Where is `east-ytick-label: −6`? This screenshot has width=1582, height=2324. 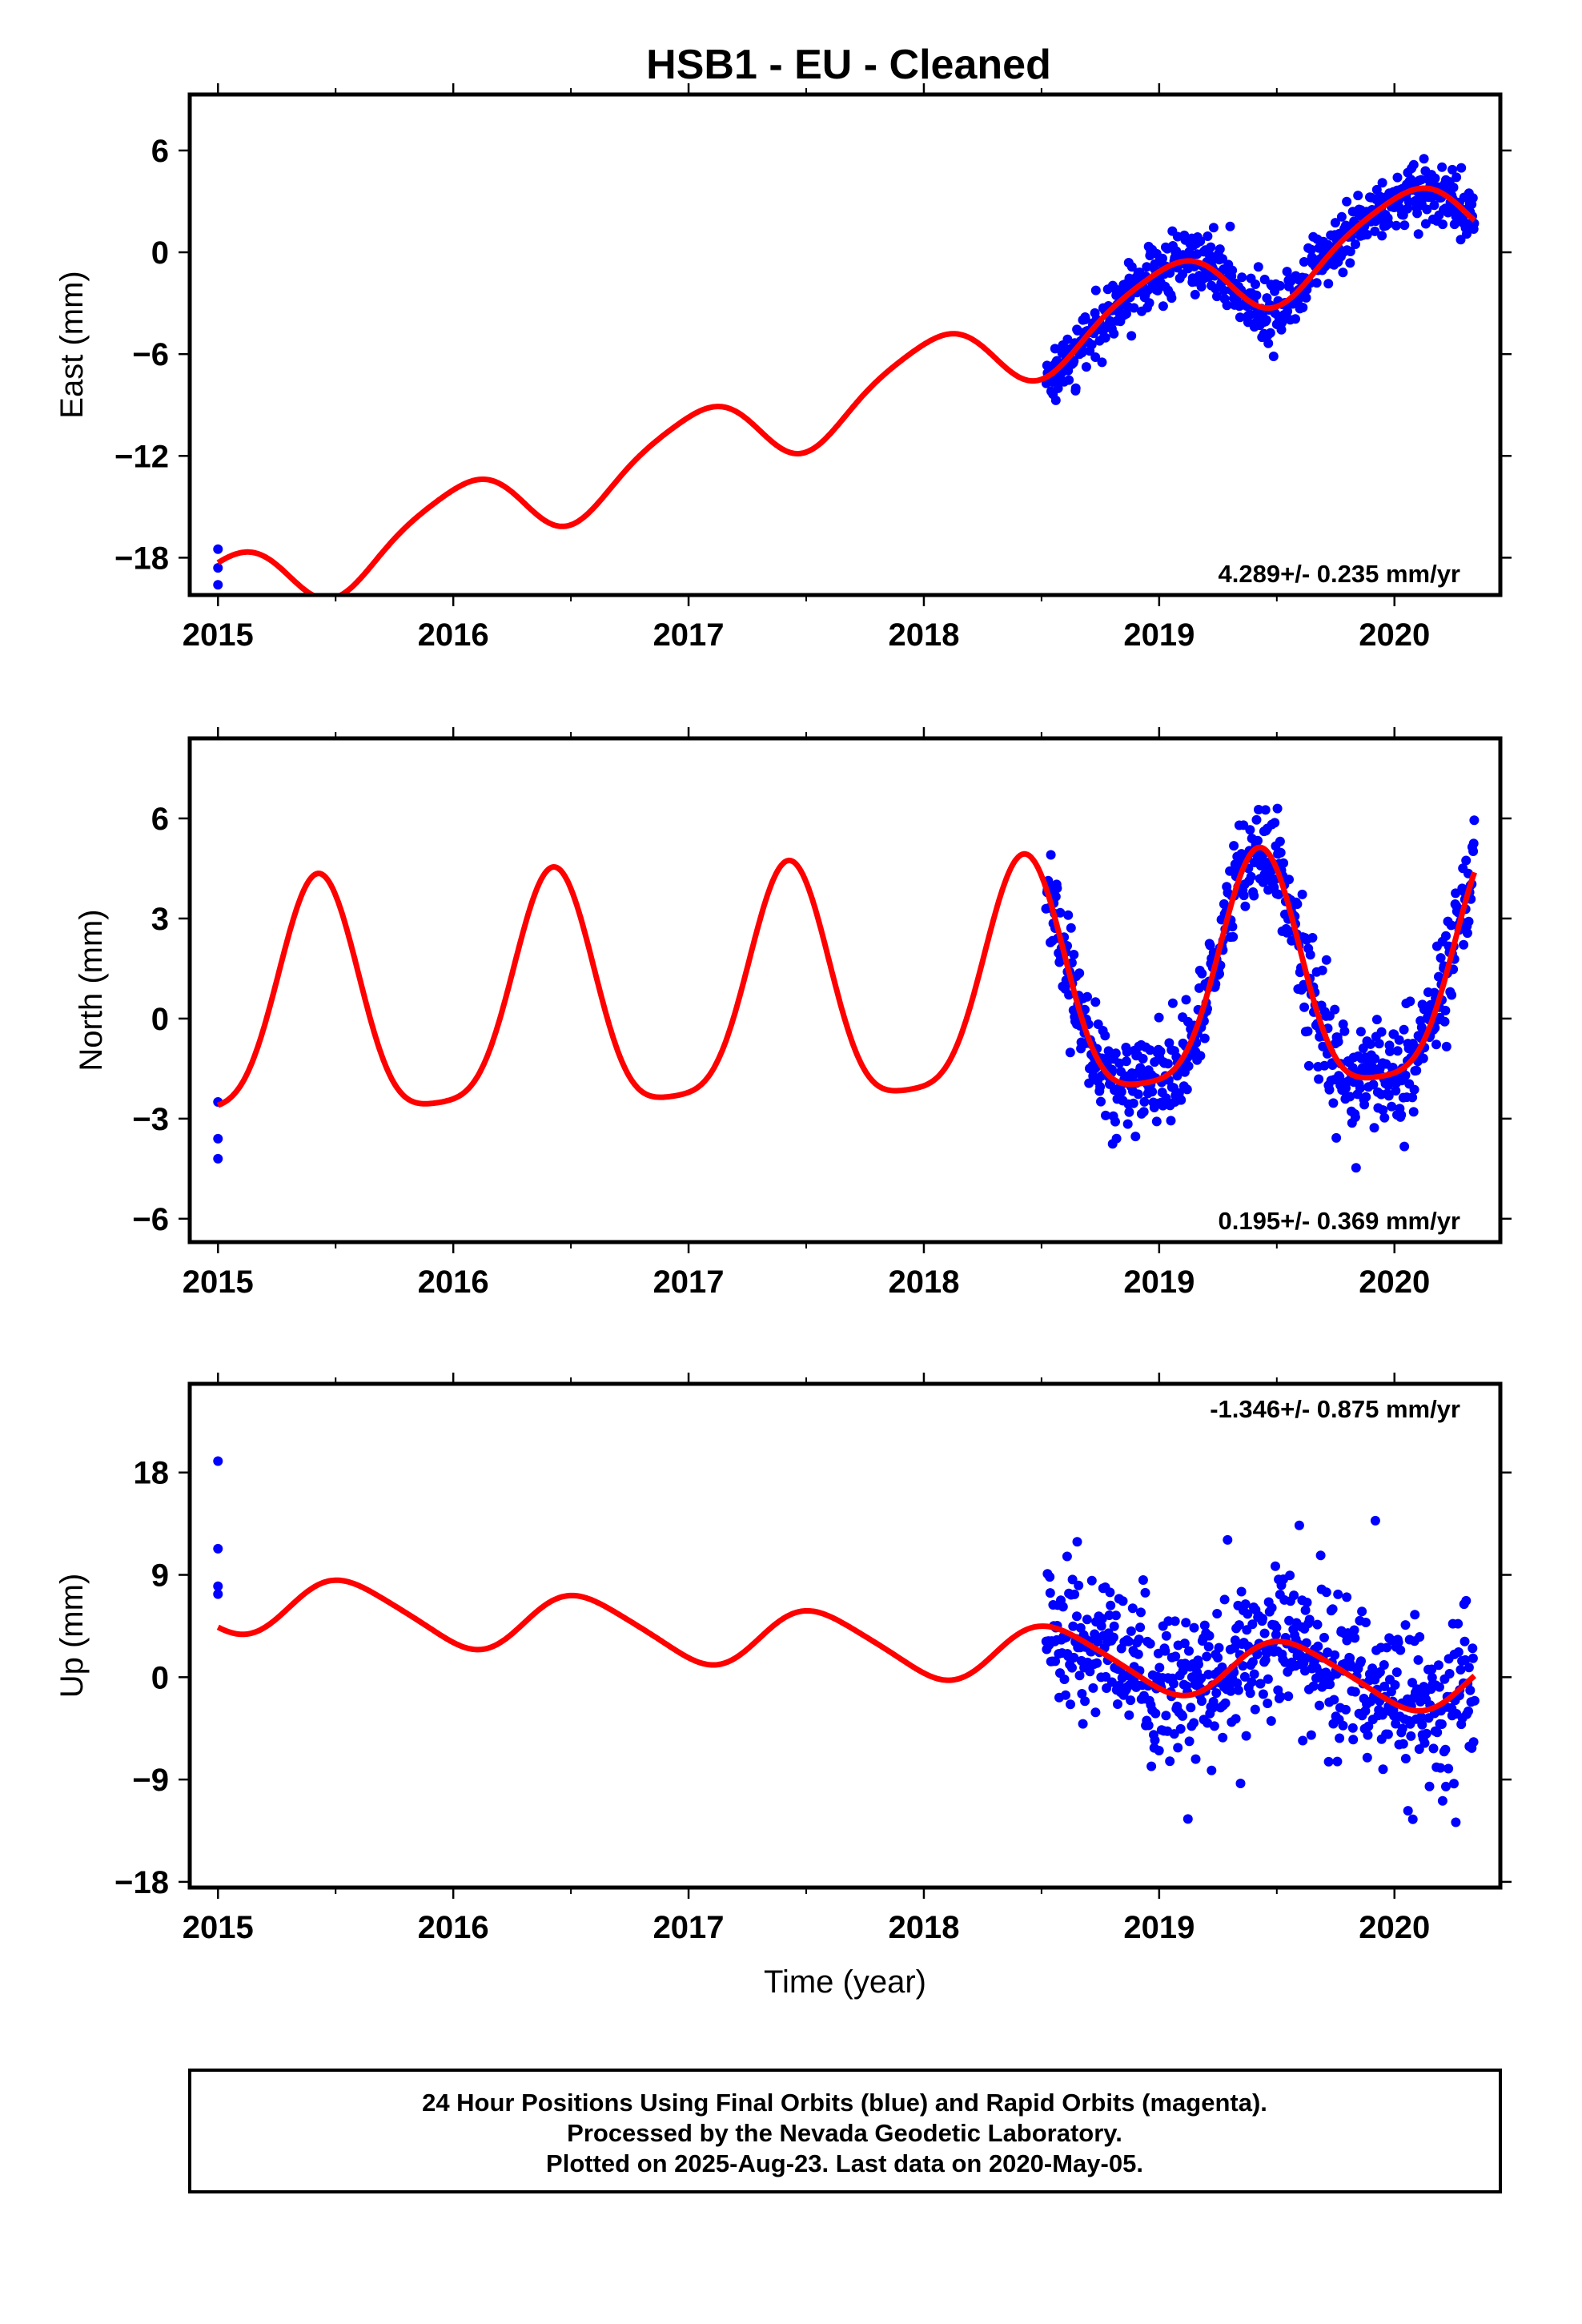
east-ytick-label: −6 is located at coordinates (151, 354).